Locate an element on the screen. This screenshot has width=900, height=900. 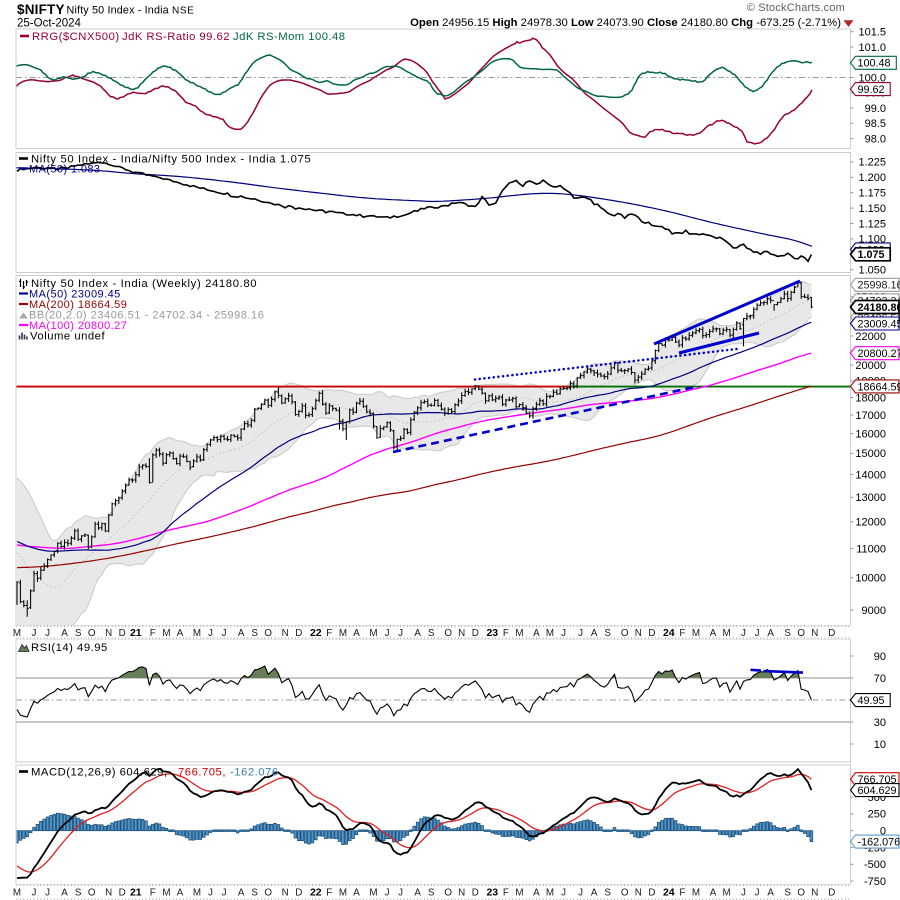
svg-text: 766.705, is located at coordinates (202, 773).